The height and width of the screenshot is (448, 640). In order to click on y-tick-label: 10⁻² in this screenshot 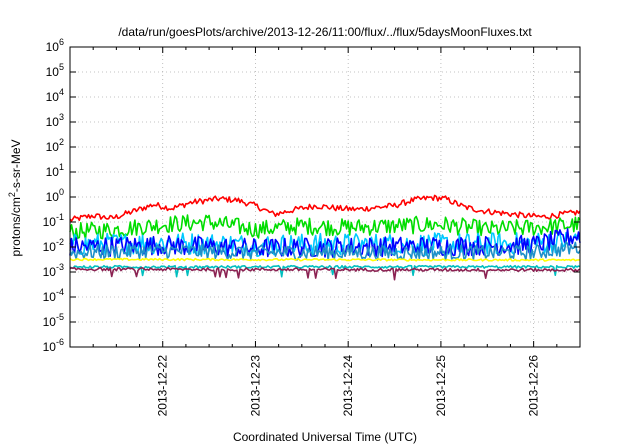, I will do `click(53, 245)`.